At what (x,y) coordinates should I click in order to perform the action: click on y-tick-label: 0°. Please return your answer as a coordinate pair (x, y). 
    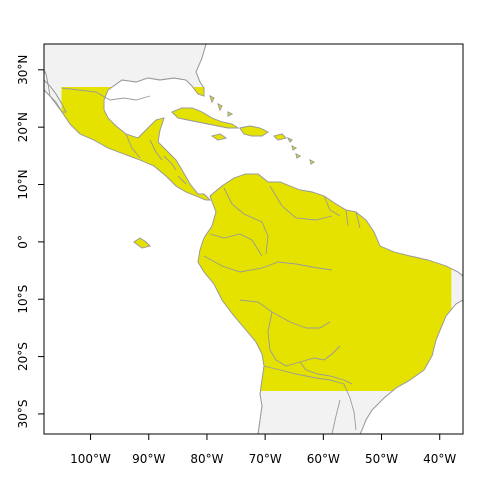
    Looking at the image, I should click on (23, 242).